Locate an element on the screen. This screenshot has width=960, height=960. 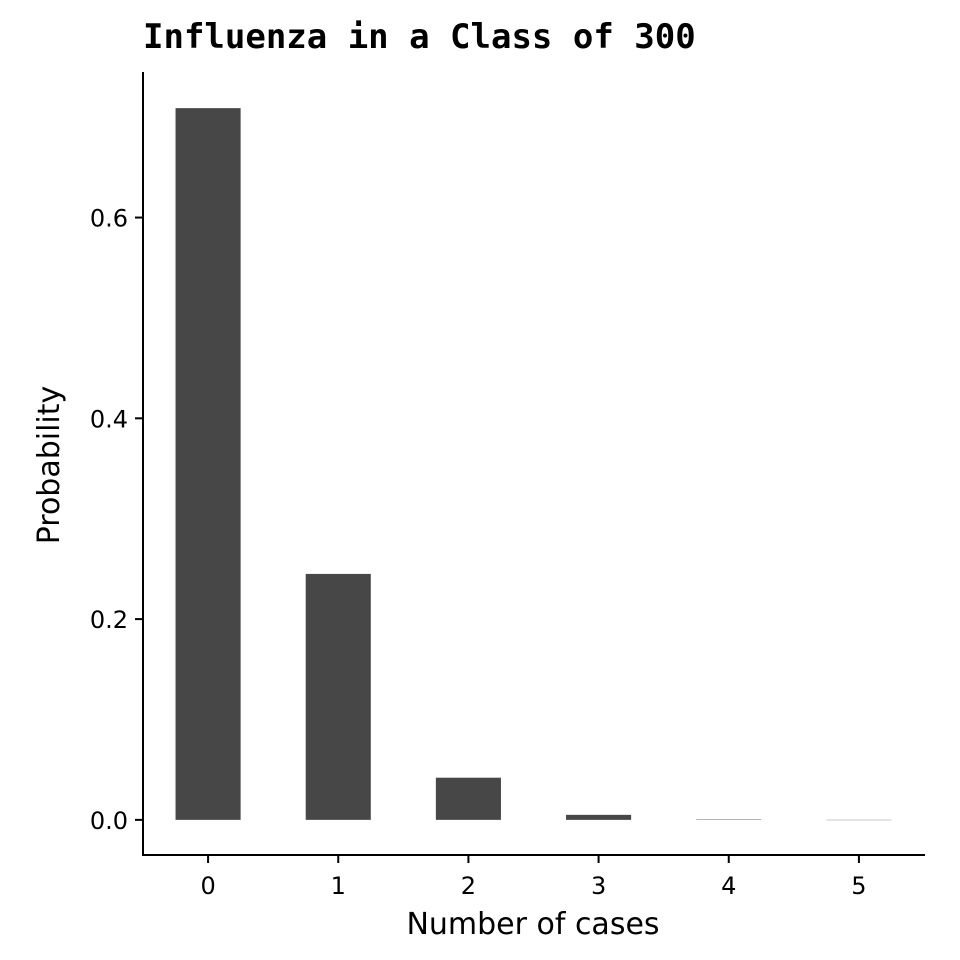
x-tick-label-2: 2 is located at coordinates (468, 886).